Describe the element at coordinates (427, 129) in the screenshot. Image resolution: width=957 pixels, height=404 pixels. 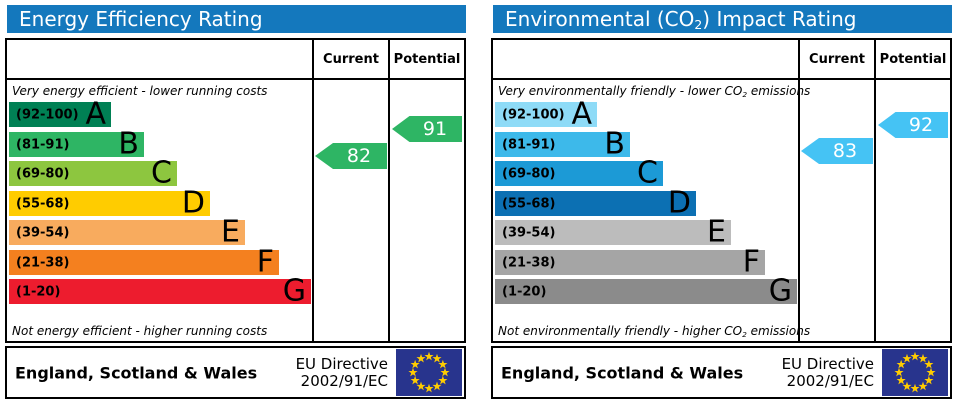
I see `potential-rating-arrow: 91` at that location.